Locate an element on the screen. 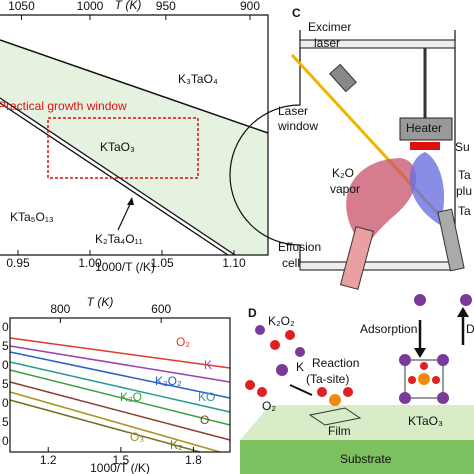 This screenshot has width=474, height=474. film is located at coordinates (357, 422).